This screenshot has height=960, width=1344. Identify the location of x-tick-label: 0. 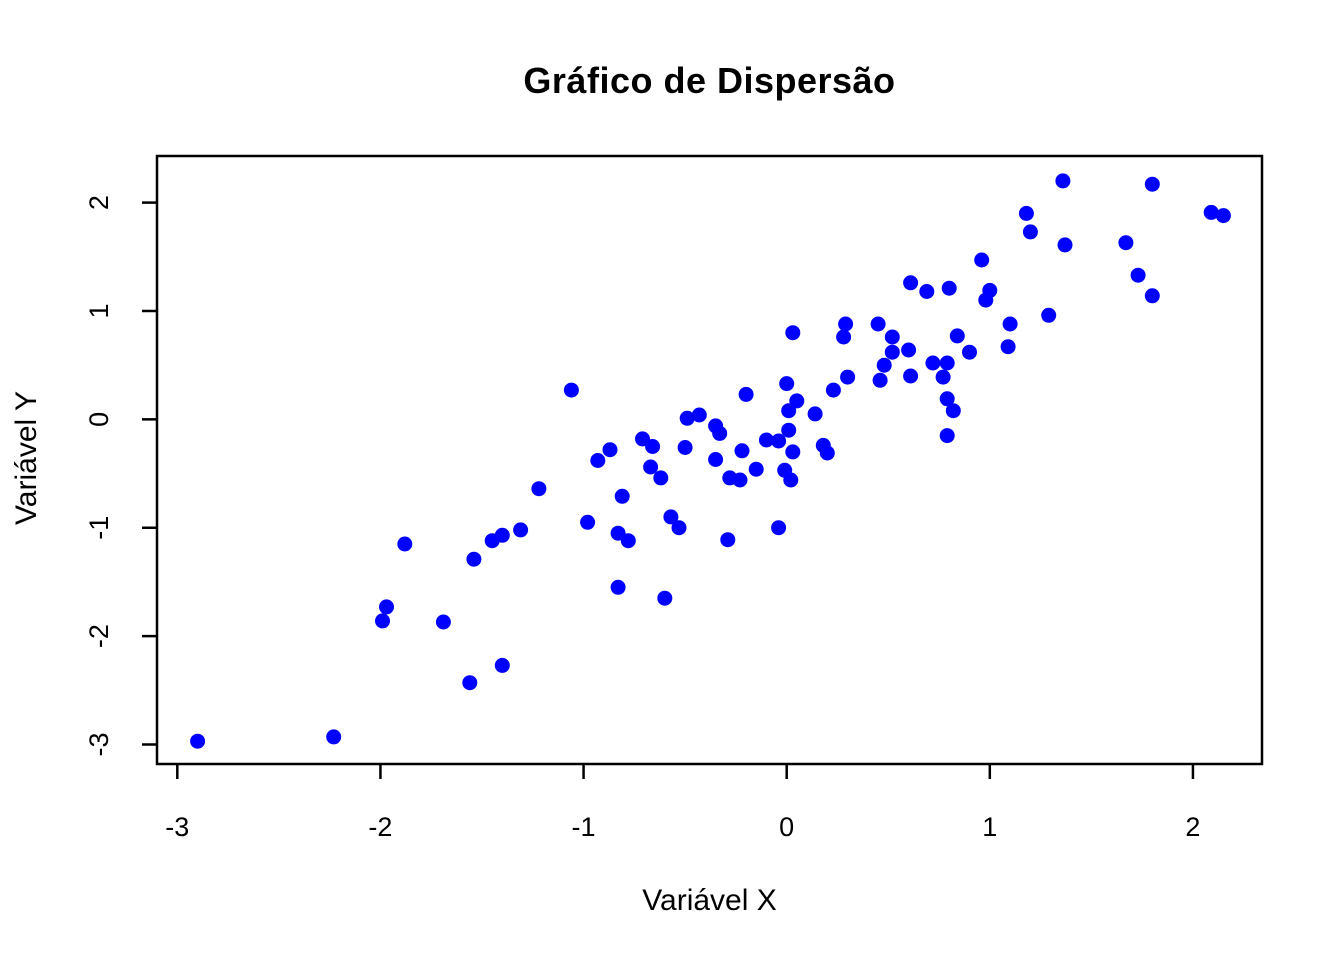
(786, 827).